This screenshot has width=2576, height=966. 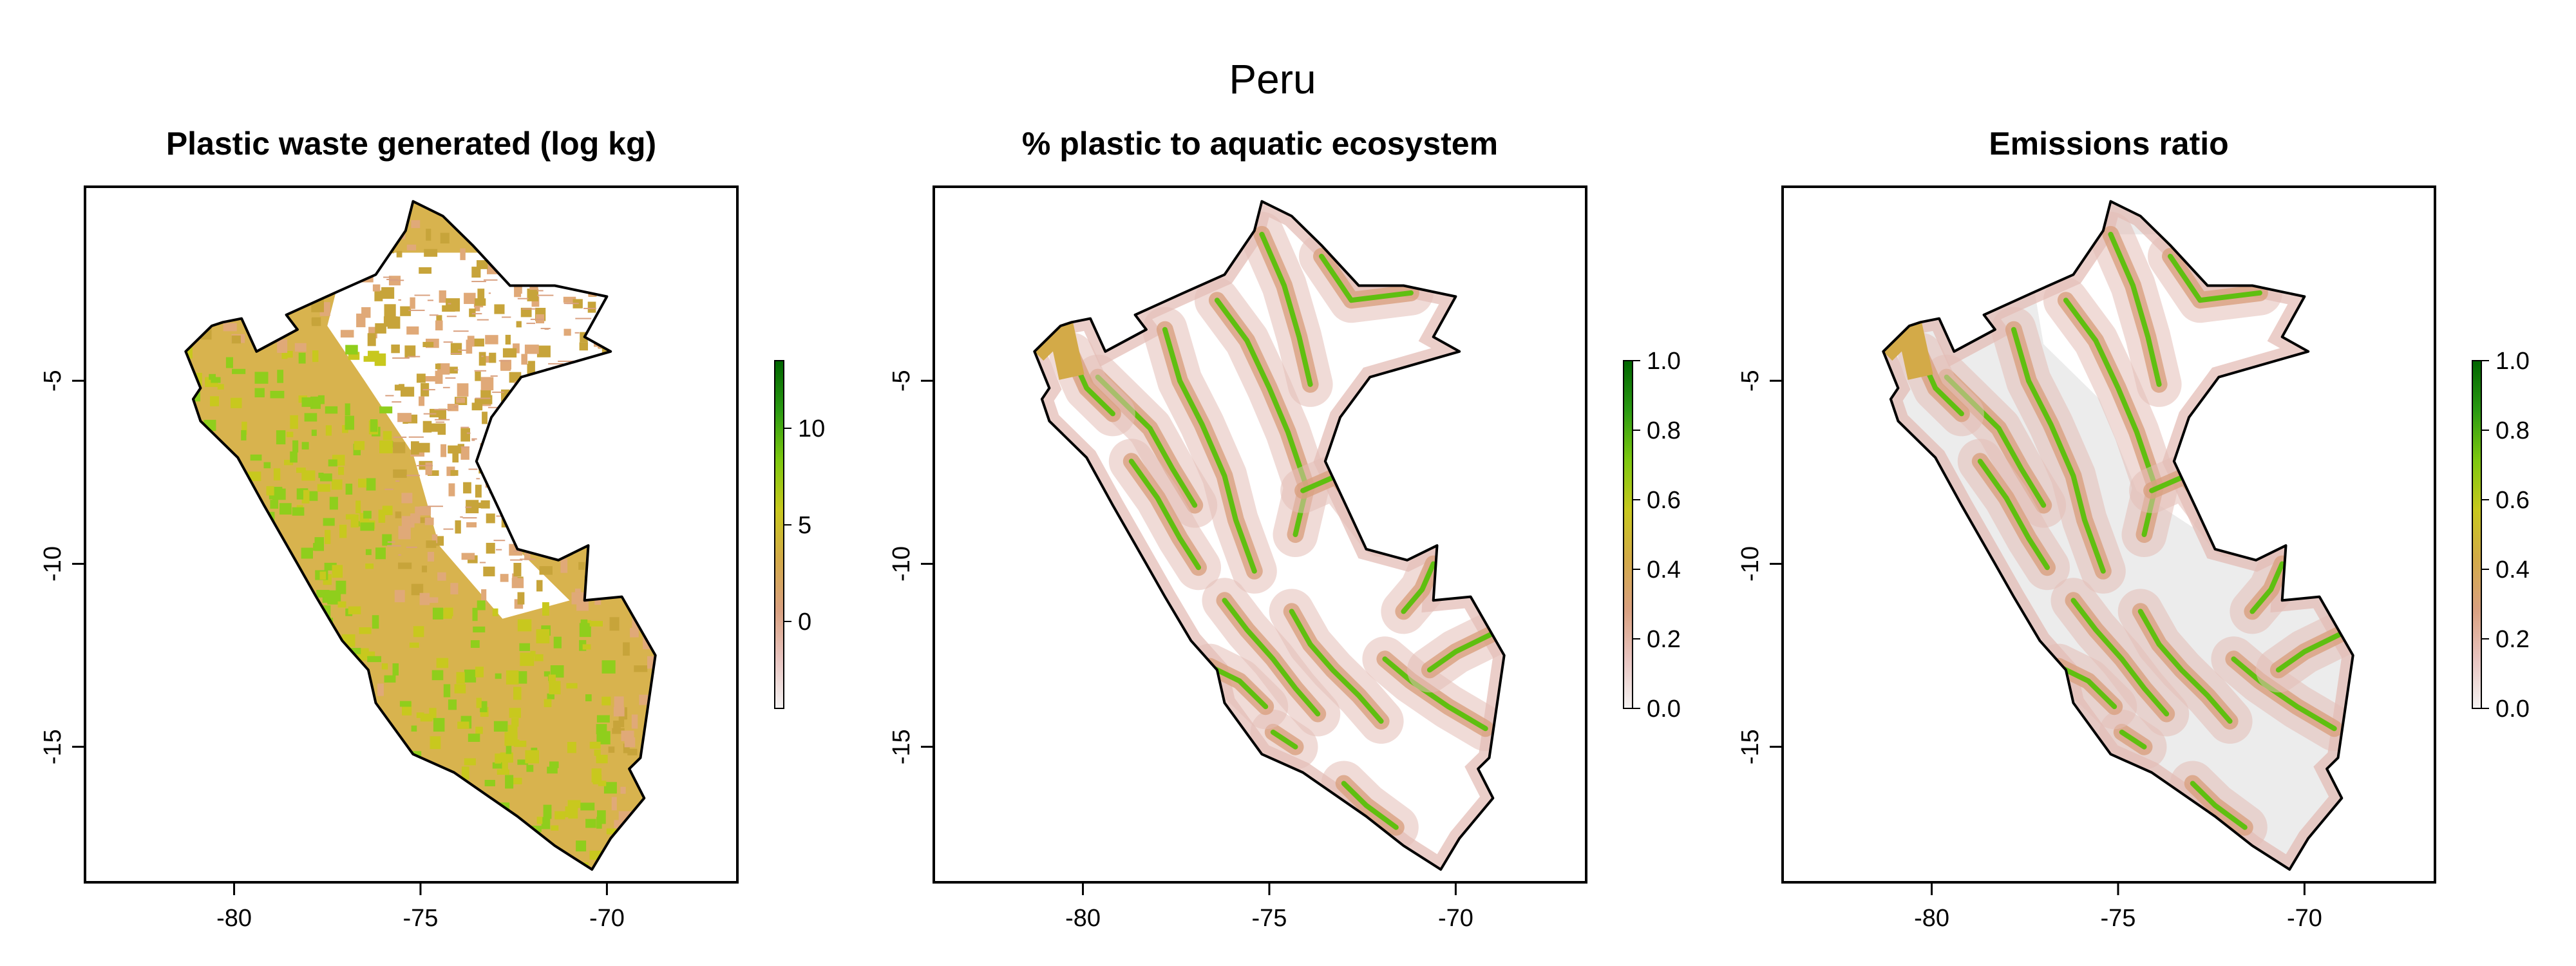 What do you see at coordinates (1664, 431) in the screenshot?
I see `colorbar-tick-label: 0.8` at bounding box center [1664, 431].